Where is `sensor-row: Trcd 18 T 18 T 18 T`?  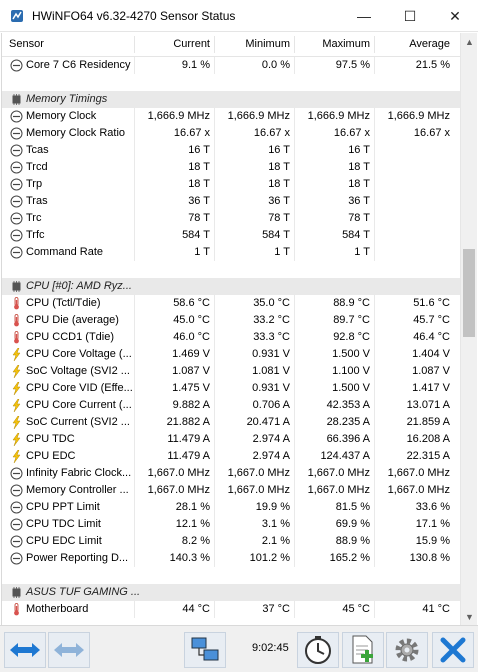 sensor-row: Trcd 18 T 18 T 18 T is located at coordinates (231, 167).